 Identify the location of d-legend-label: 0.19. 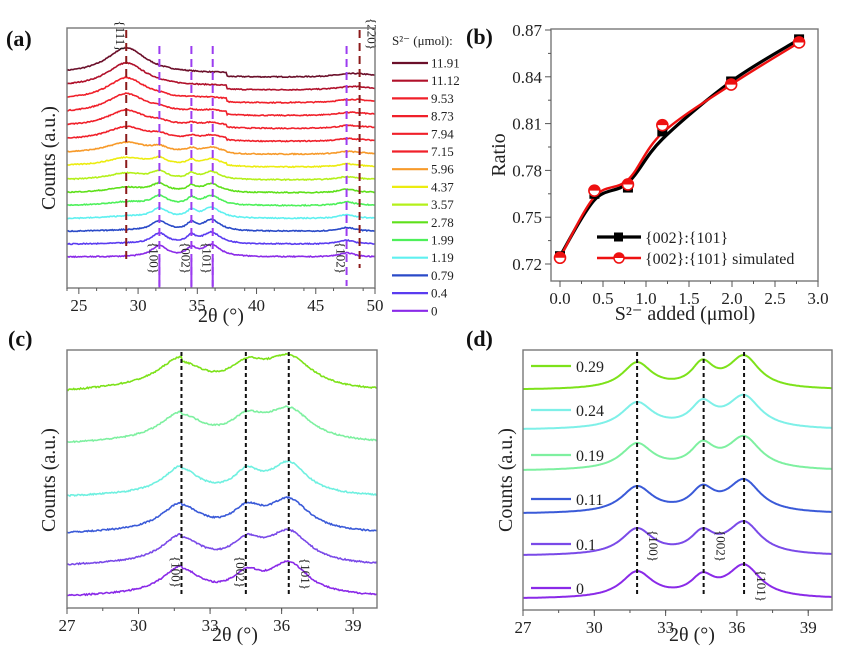
(590, 456).